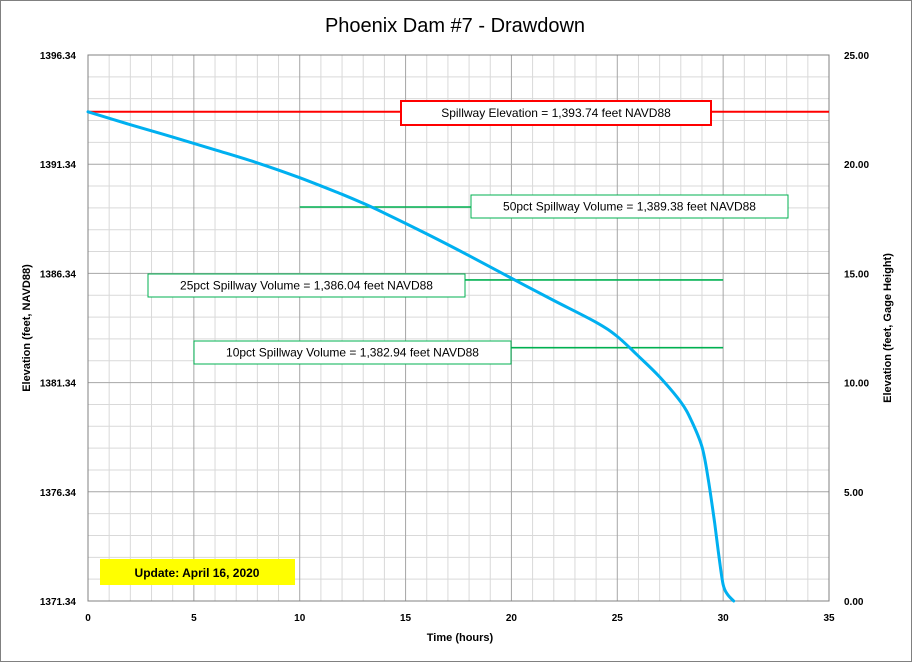 The width and height of the screenshot is (912, 662). What do you see at coordinates (406, 618) in the screenshot?
I see `x-tick-label: 15` at bounding box center [406, 618].